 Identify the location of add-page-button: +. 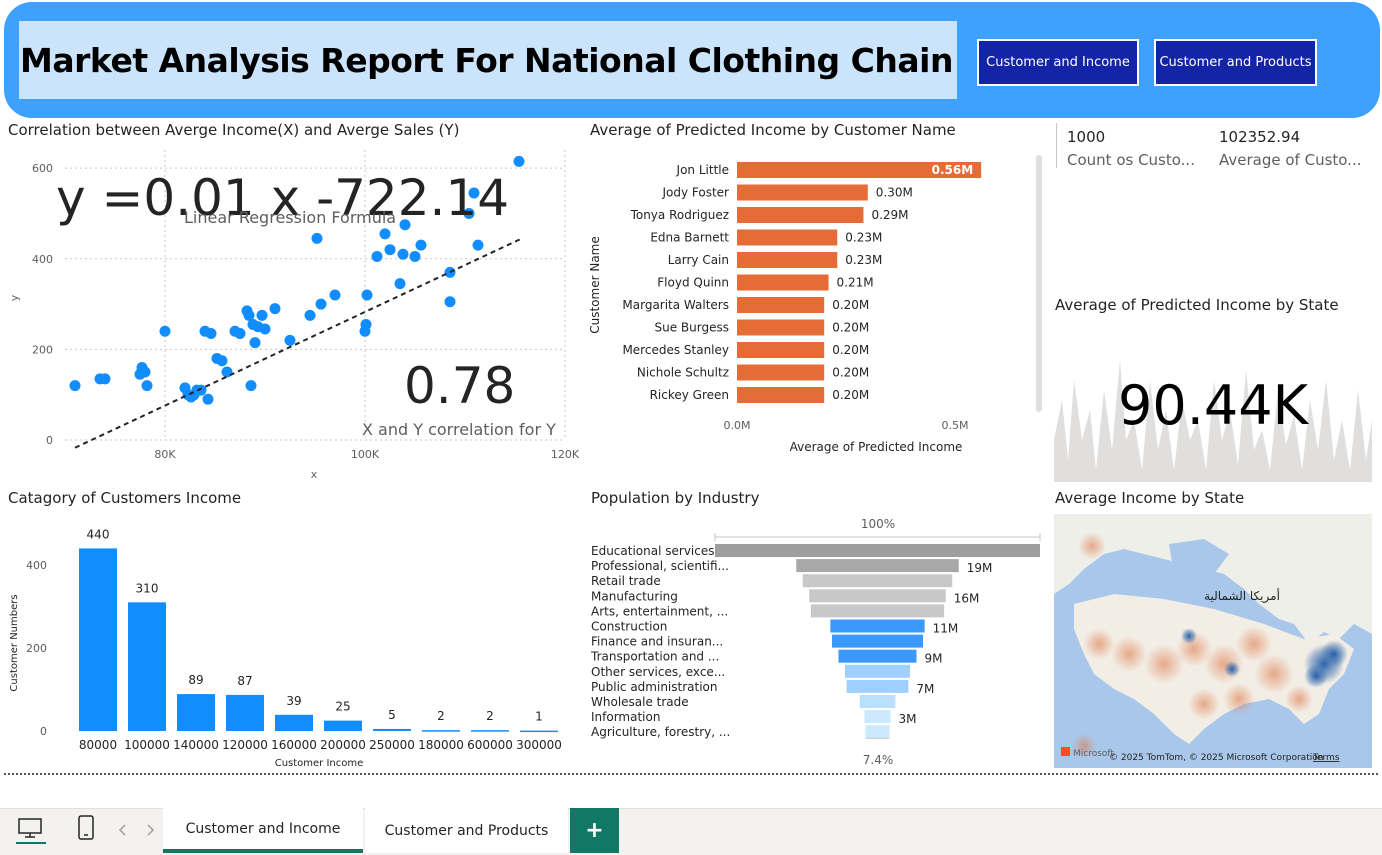
(594, 830).